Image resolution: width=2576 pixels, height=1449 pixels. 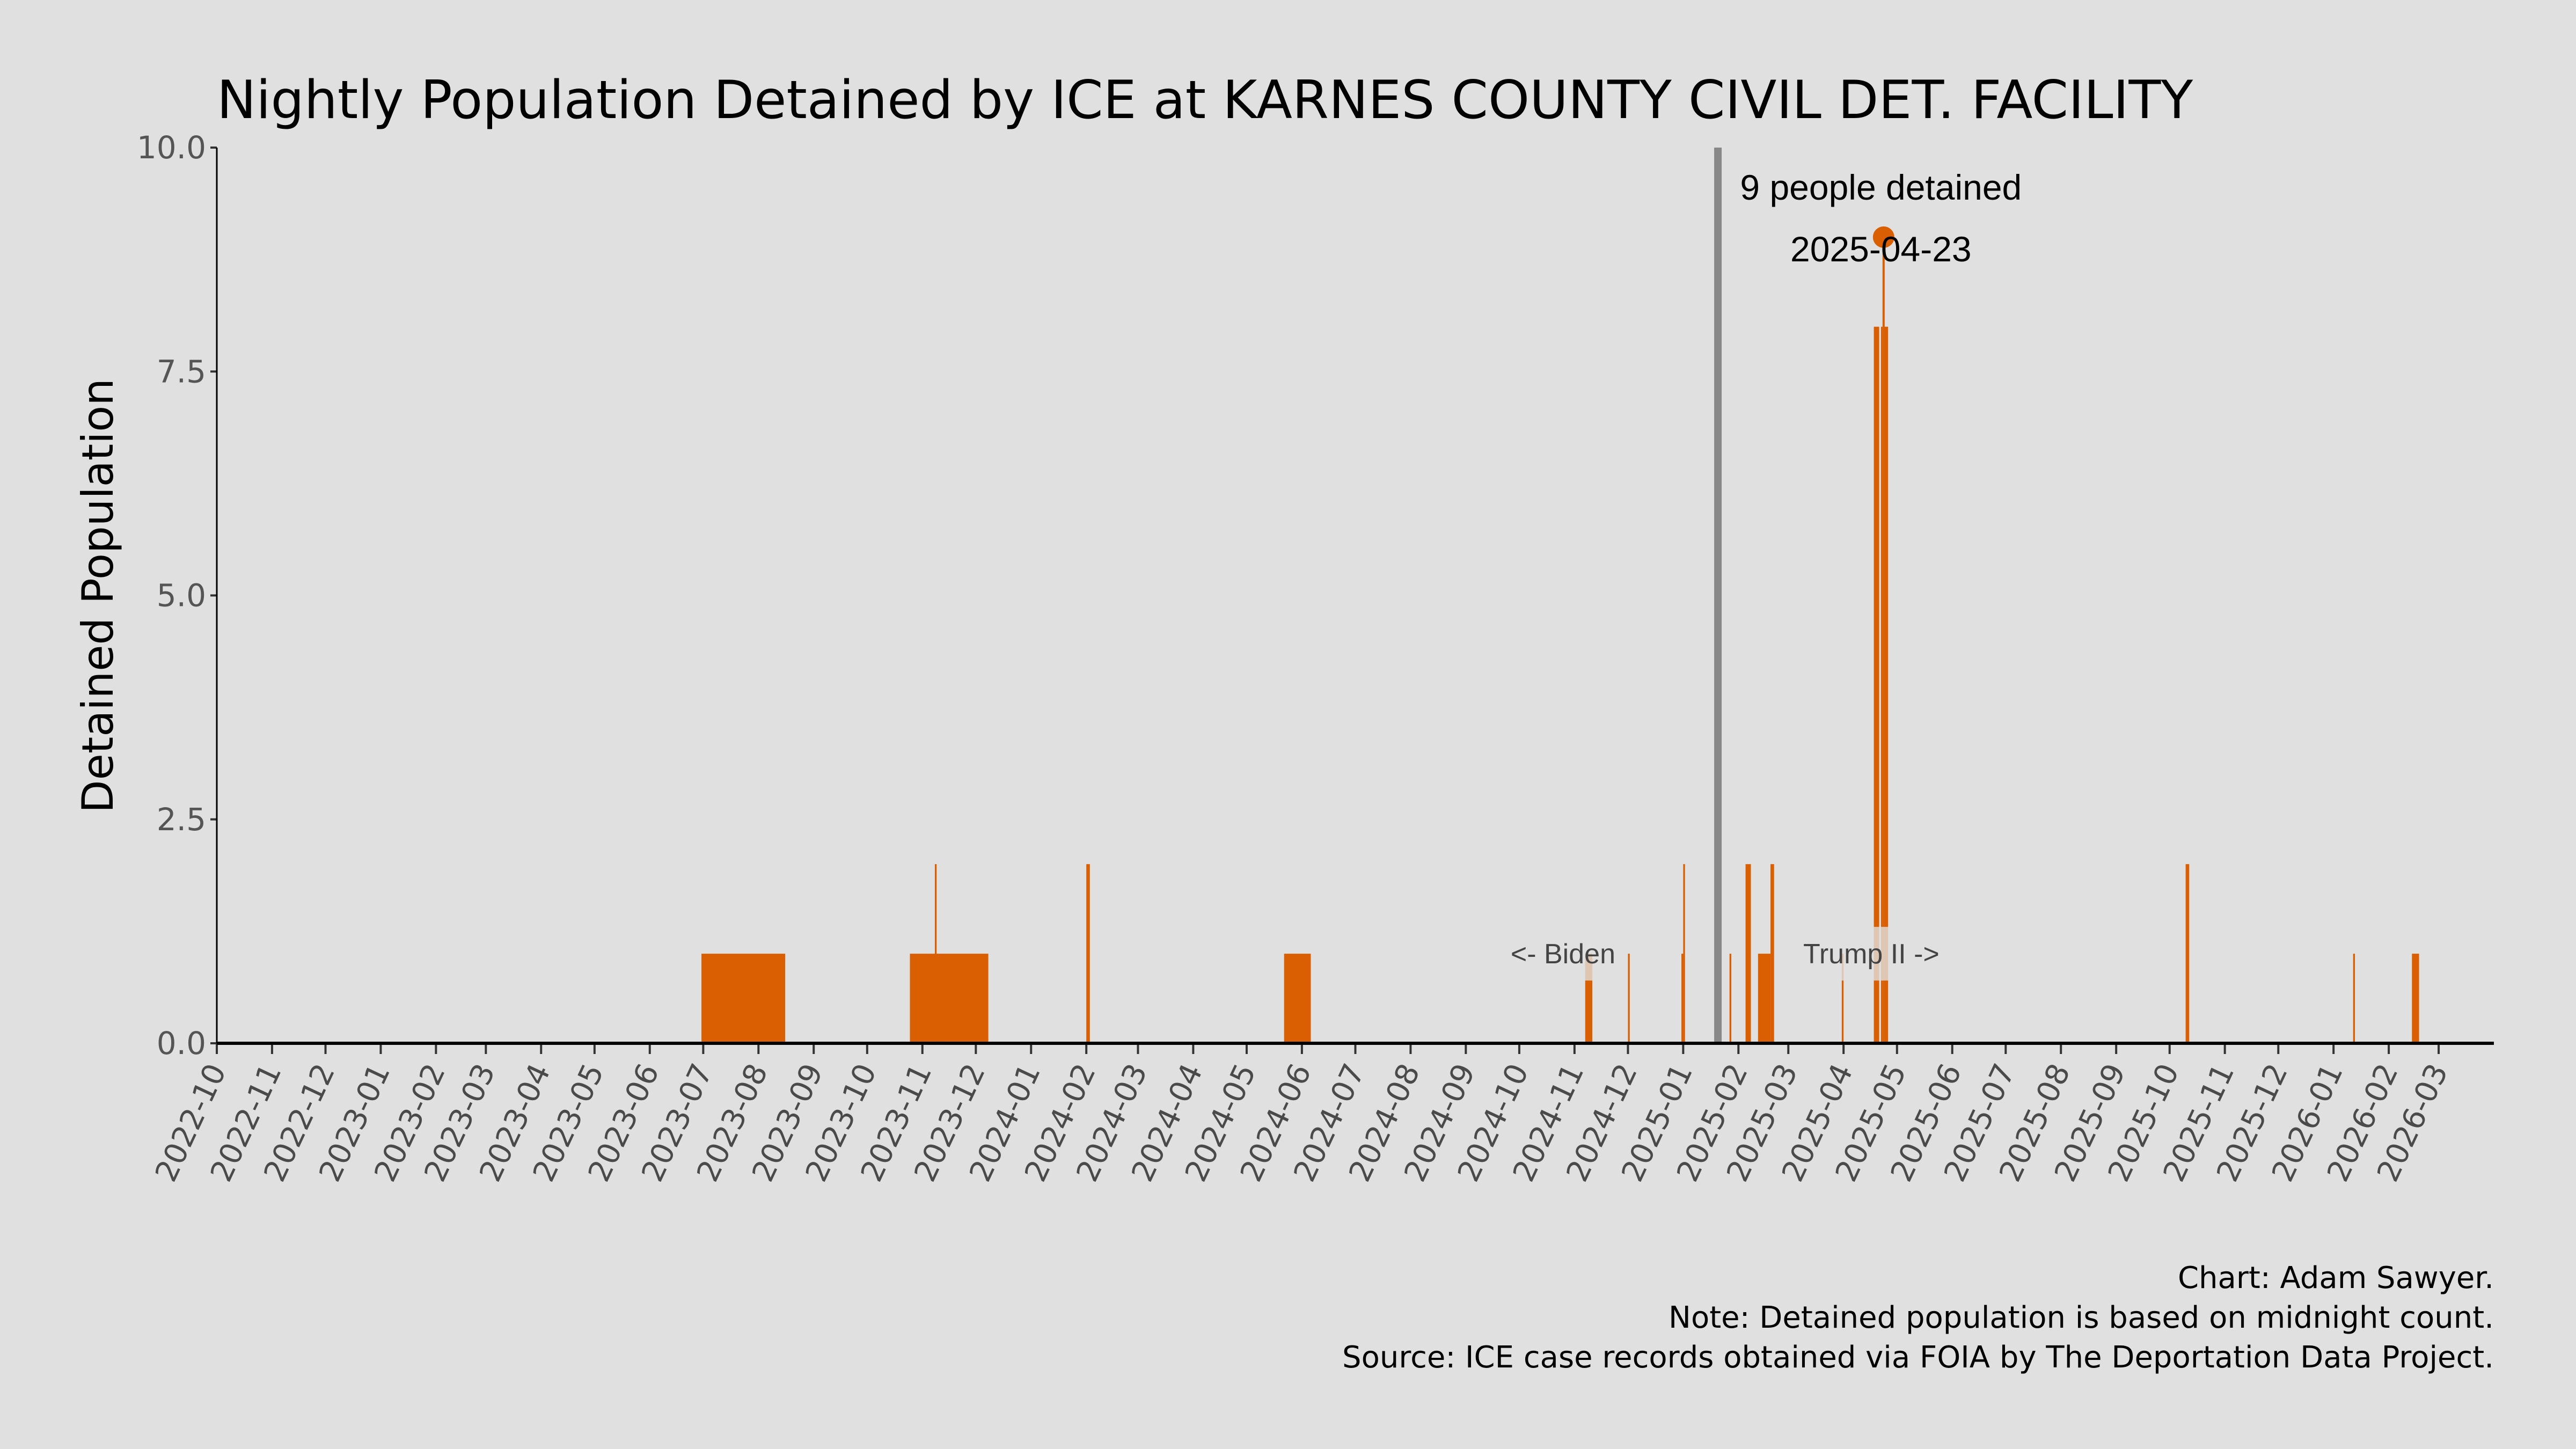 I want to click on y-axis-title: Detained Population, so click(x=98, y=595).